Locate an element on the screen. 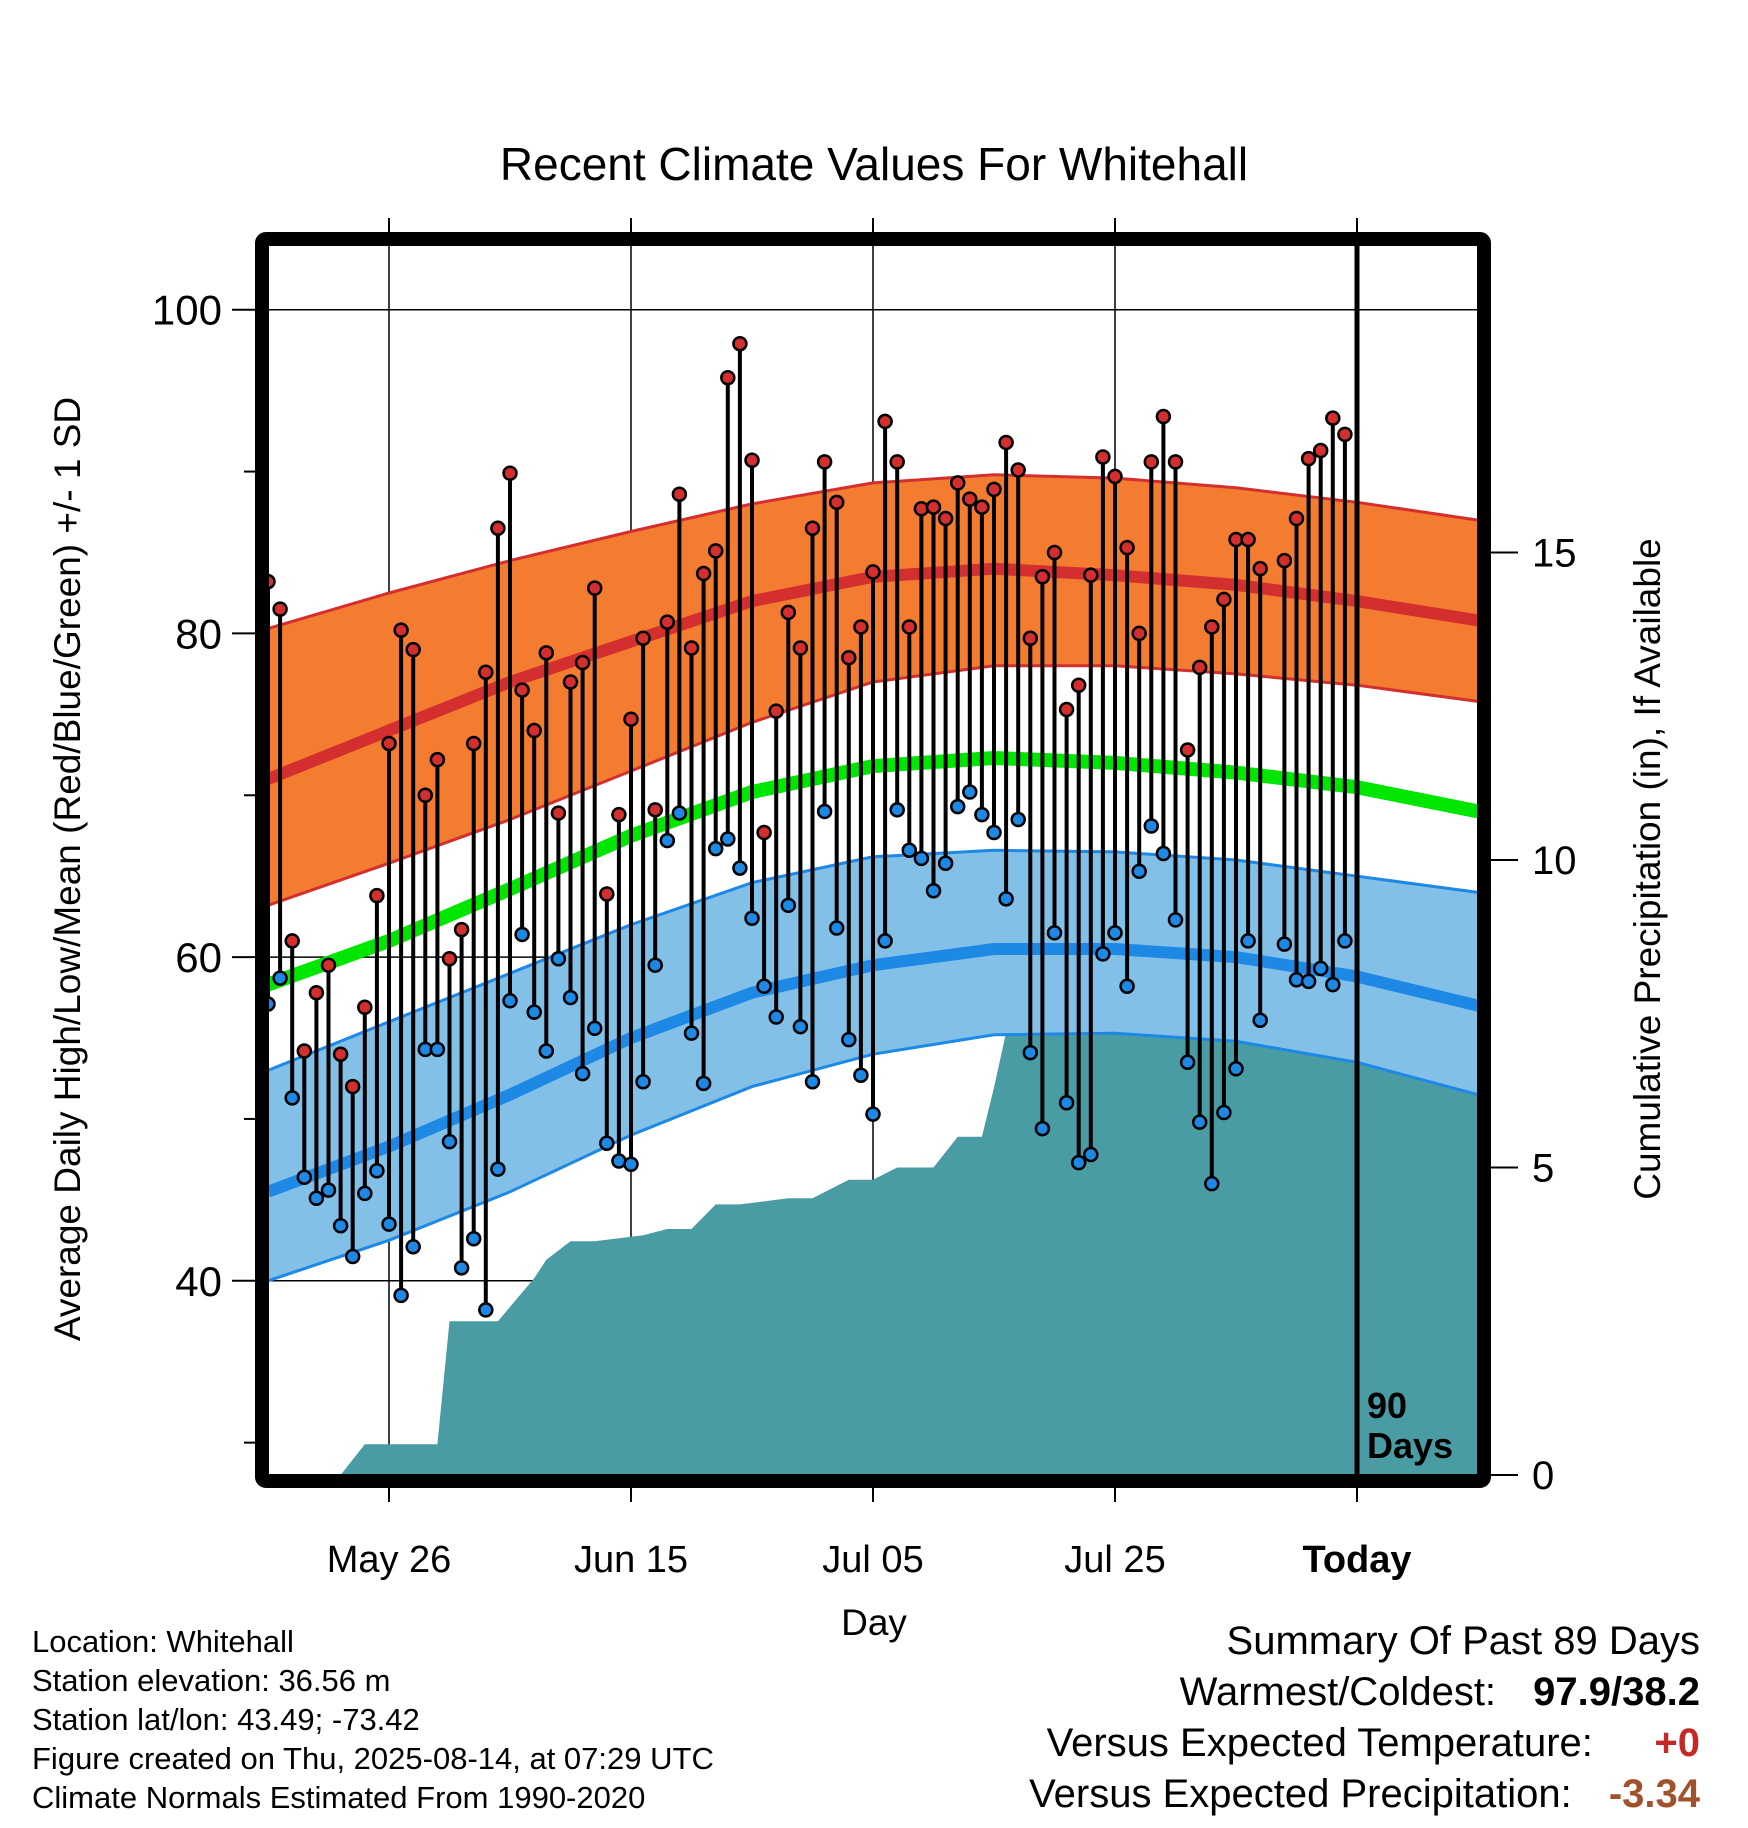 Image resolution: width=1748 pixels, height=1828 pixels. y-tick-label: 100 is located at coordinates (187, 310).